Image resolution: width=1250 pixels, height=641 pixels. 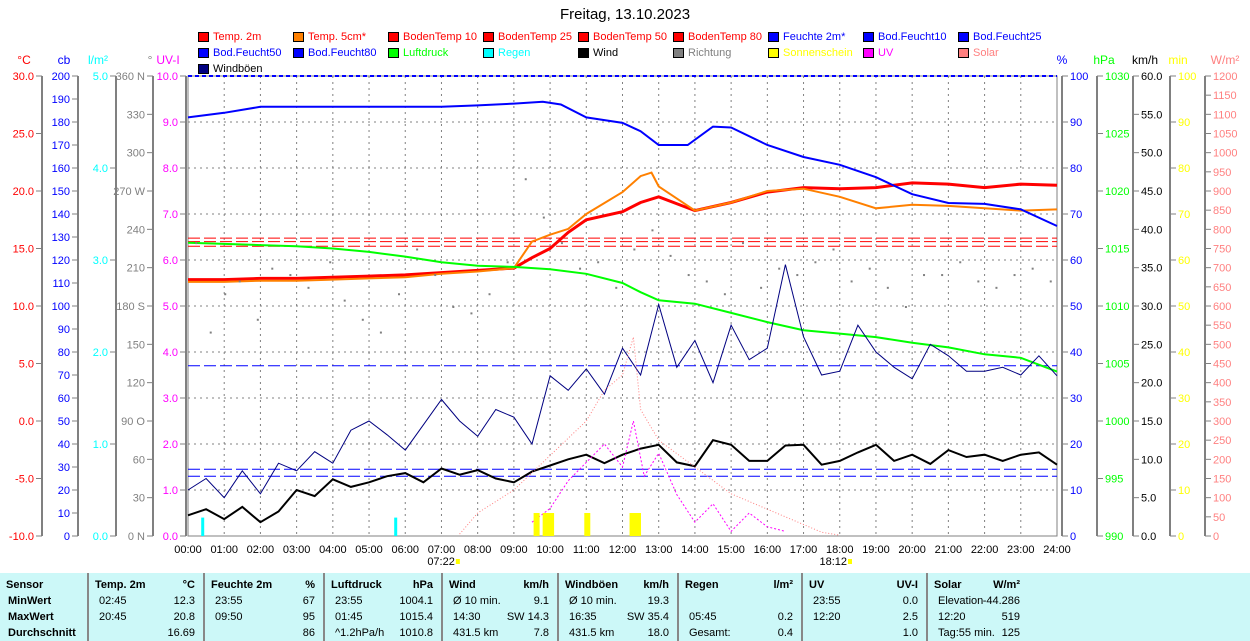 I want to click on legend-label: Wind, so click(x=606, y=53).